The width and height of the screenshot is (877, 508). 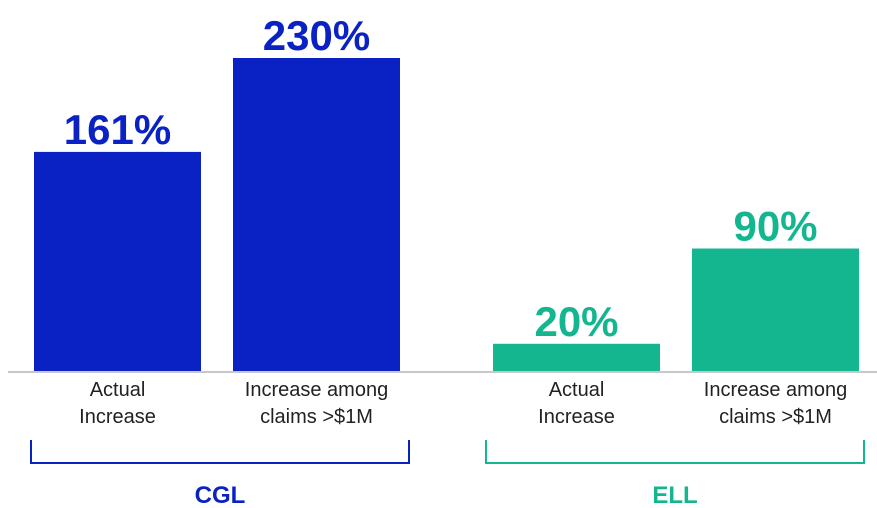 I want to click on value-label: 161%, so click(x=117, y=129).